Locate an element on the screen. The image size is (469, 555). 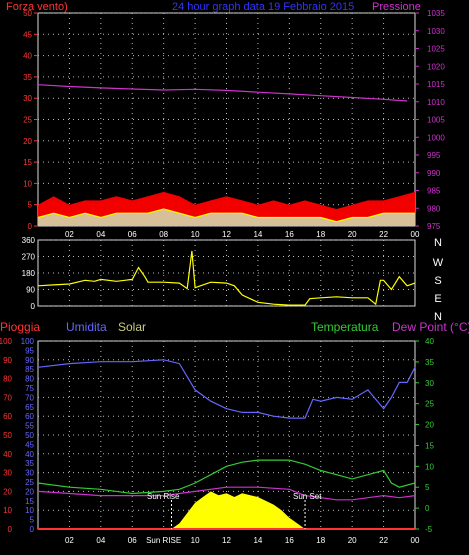
compass-label: N is located at coordinates (438, 243).